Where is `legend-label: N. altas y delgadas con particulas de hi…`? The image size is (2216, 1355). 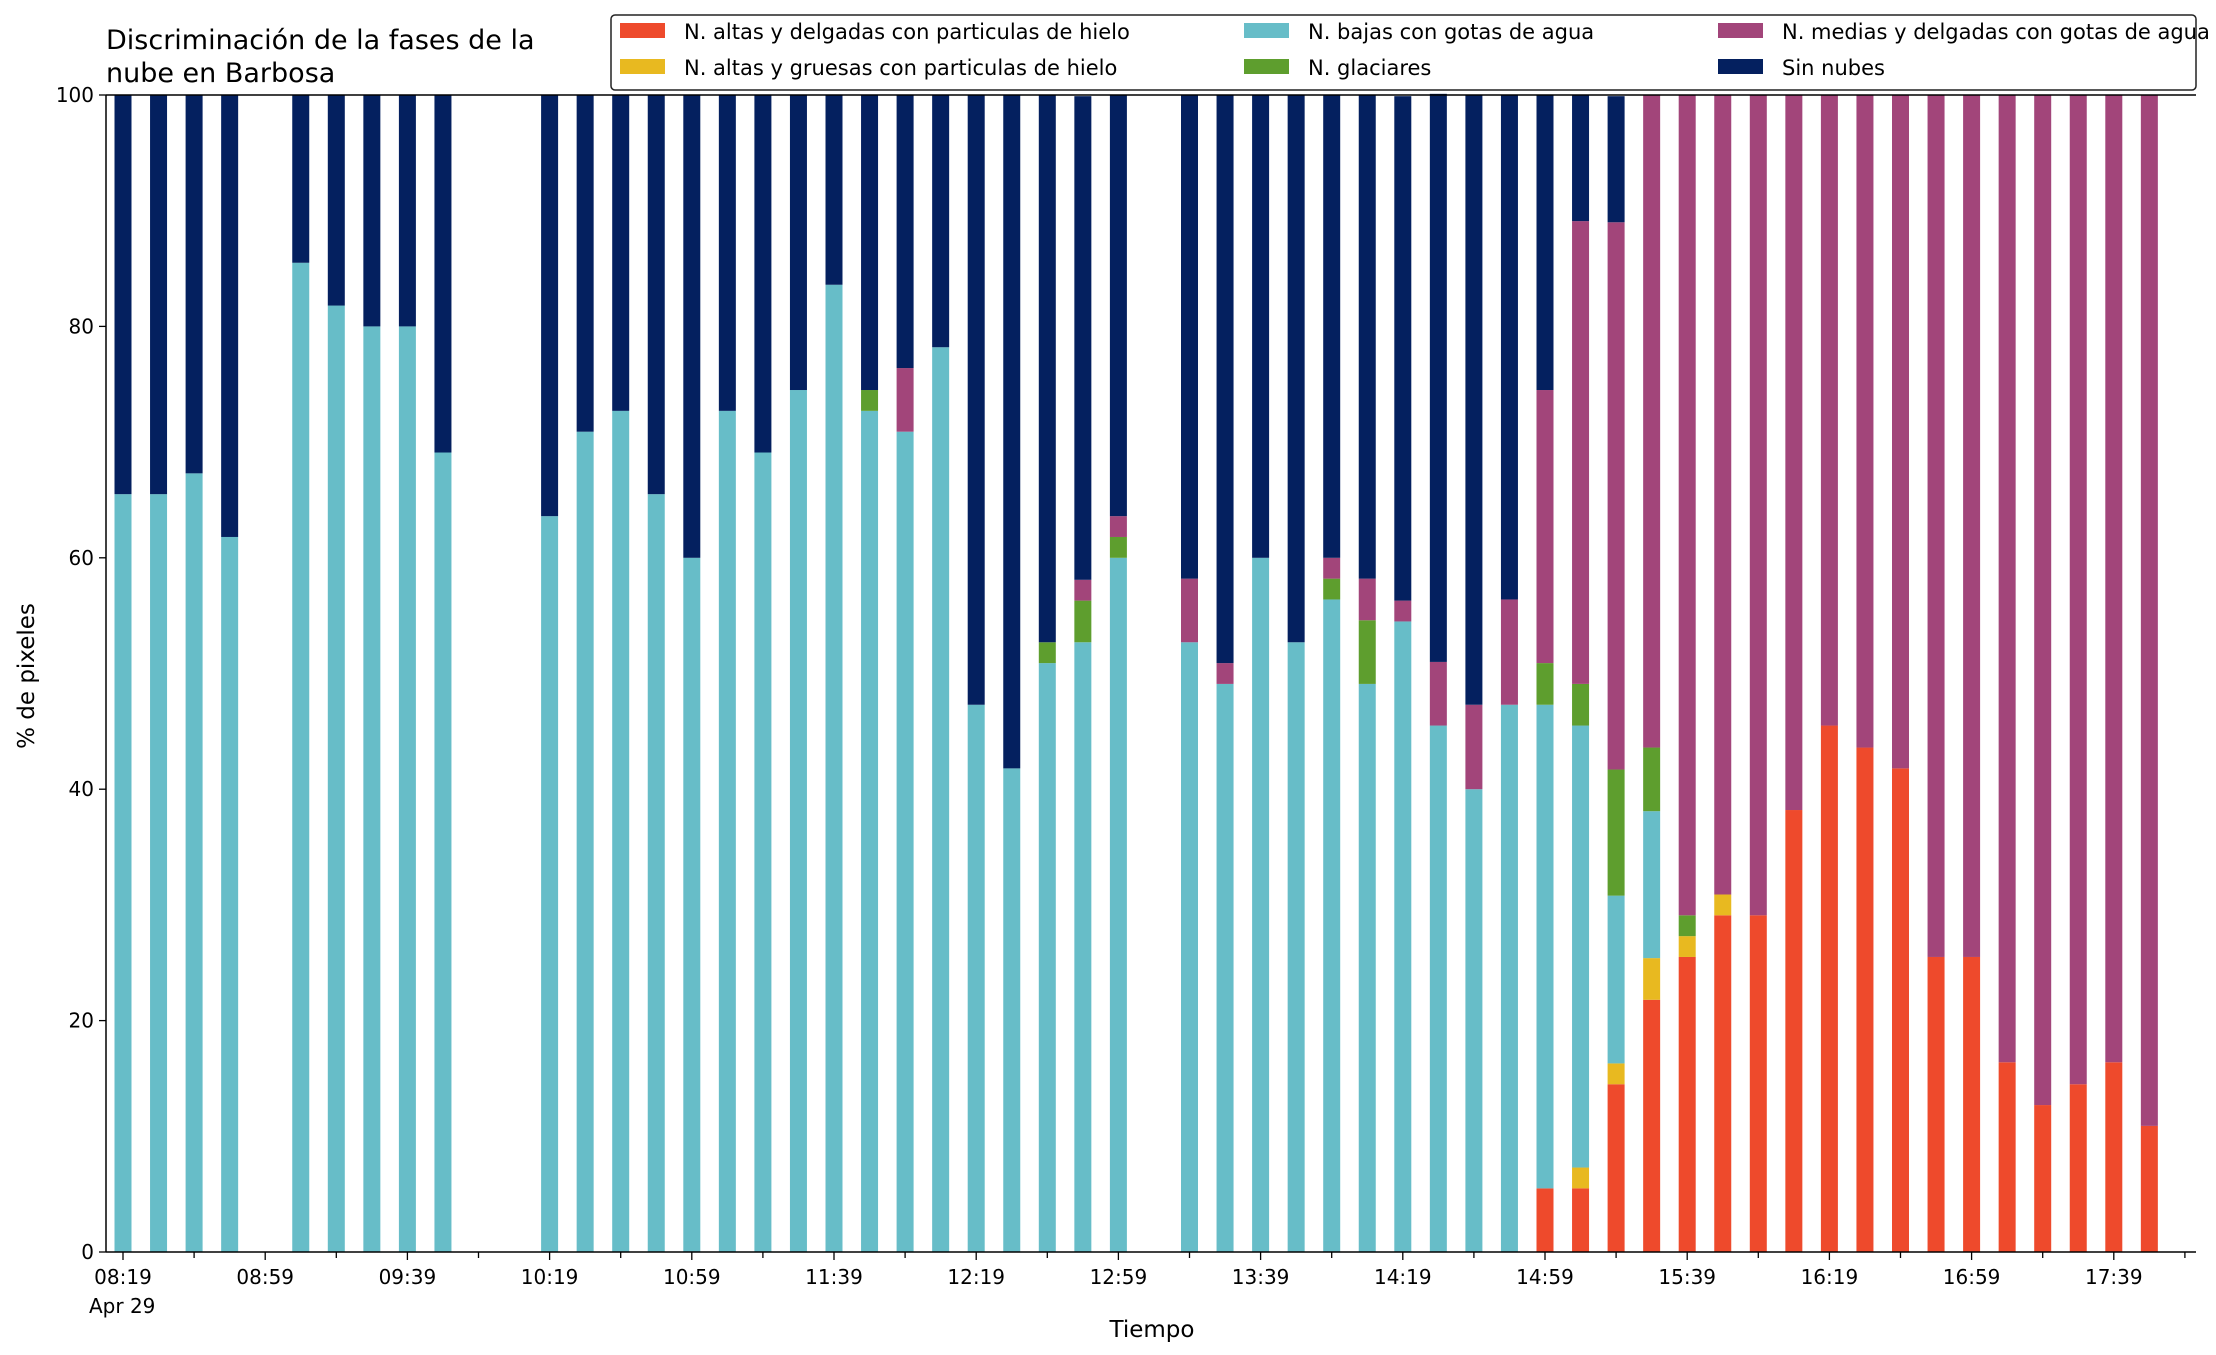 legend-label: N. altas y delgadas con particulas de hi… is located at coordinates (907, 32).